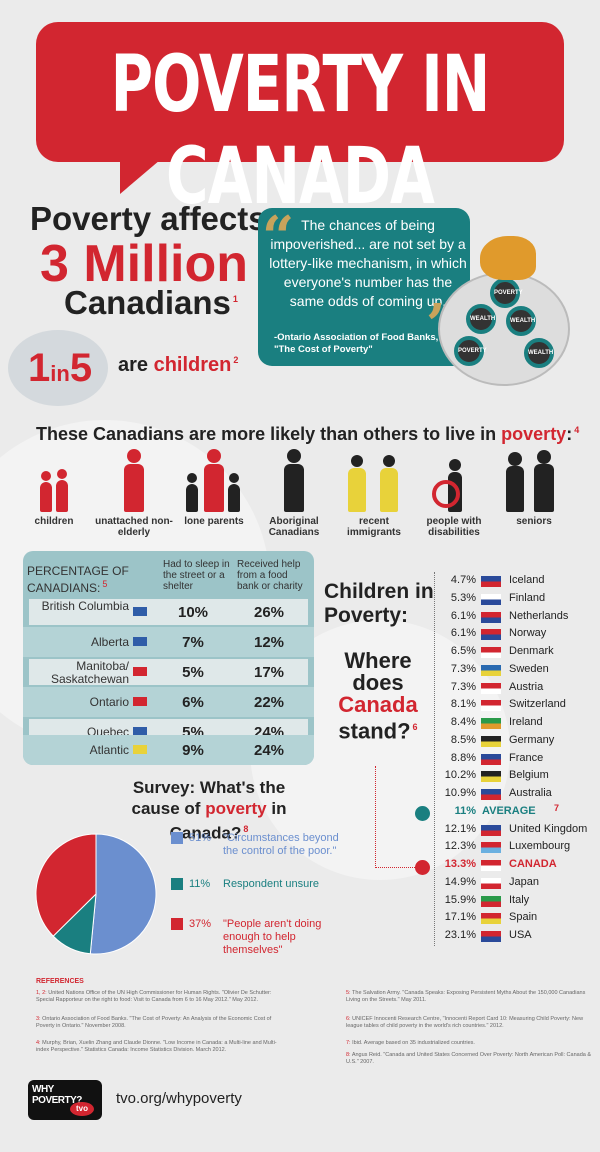 This screenshot has height=1152, width=600. Describe the element at coordinates (378, 682) in the screenshot. I see `question-word: does` at that location.